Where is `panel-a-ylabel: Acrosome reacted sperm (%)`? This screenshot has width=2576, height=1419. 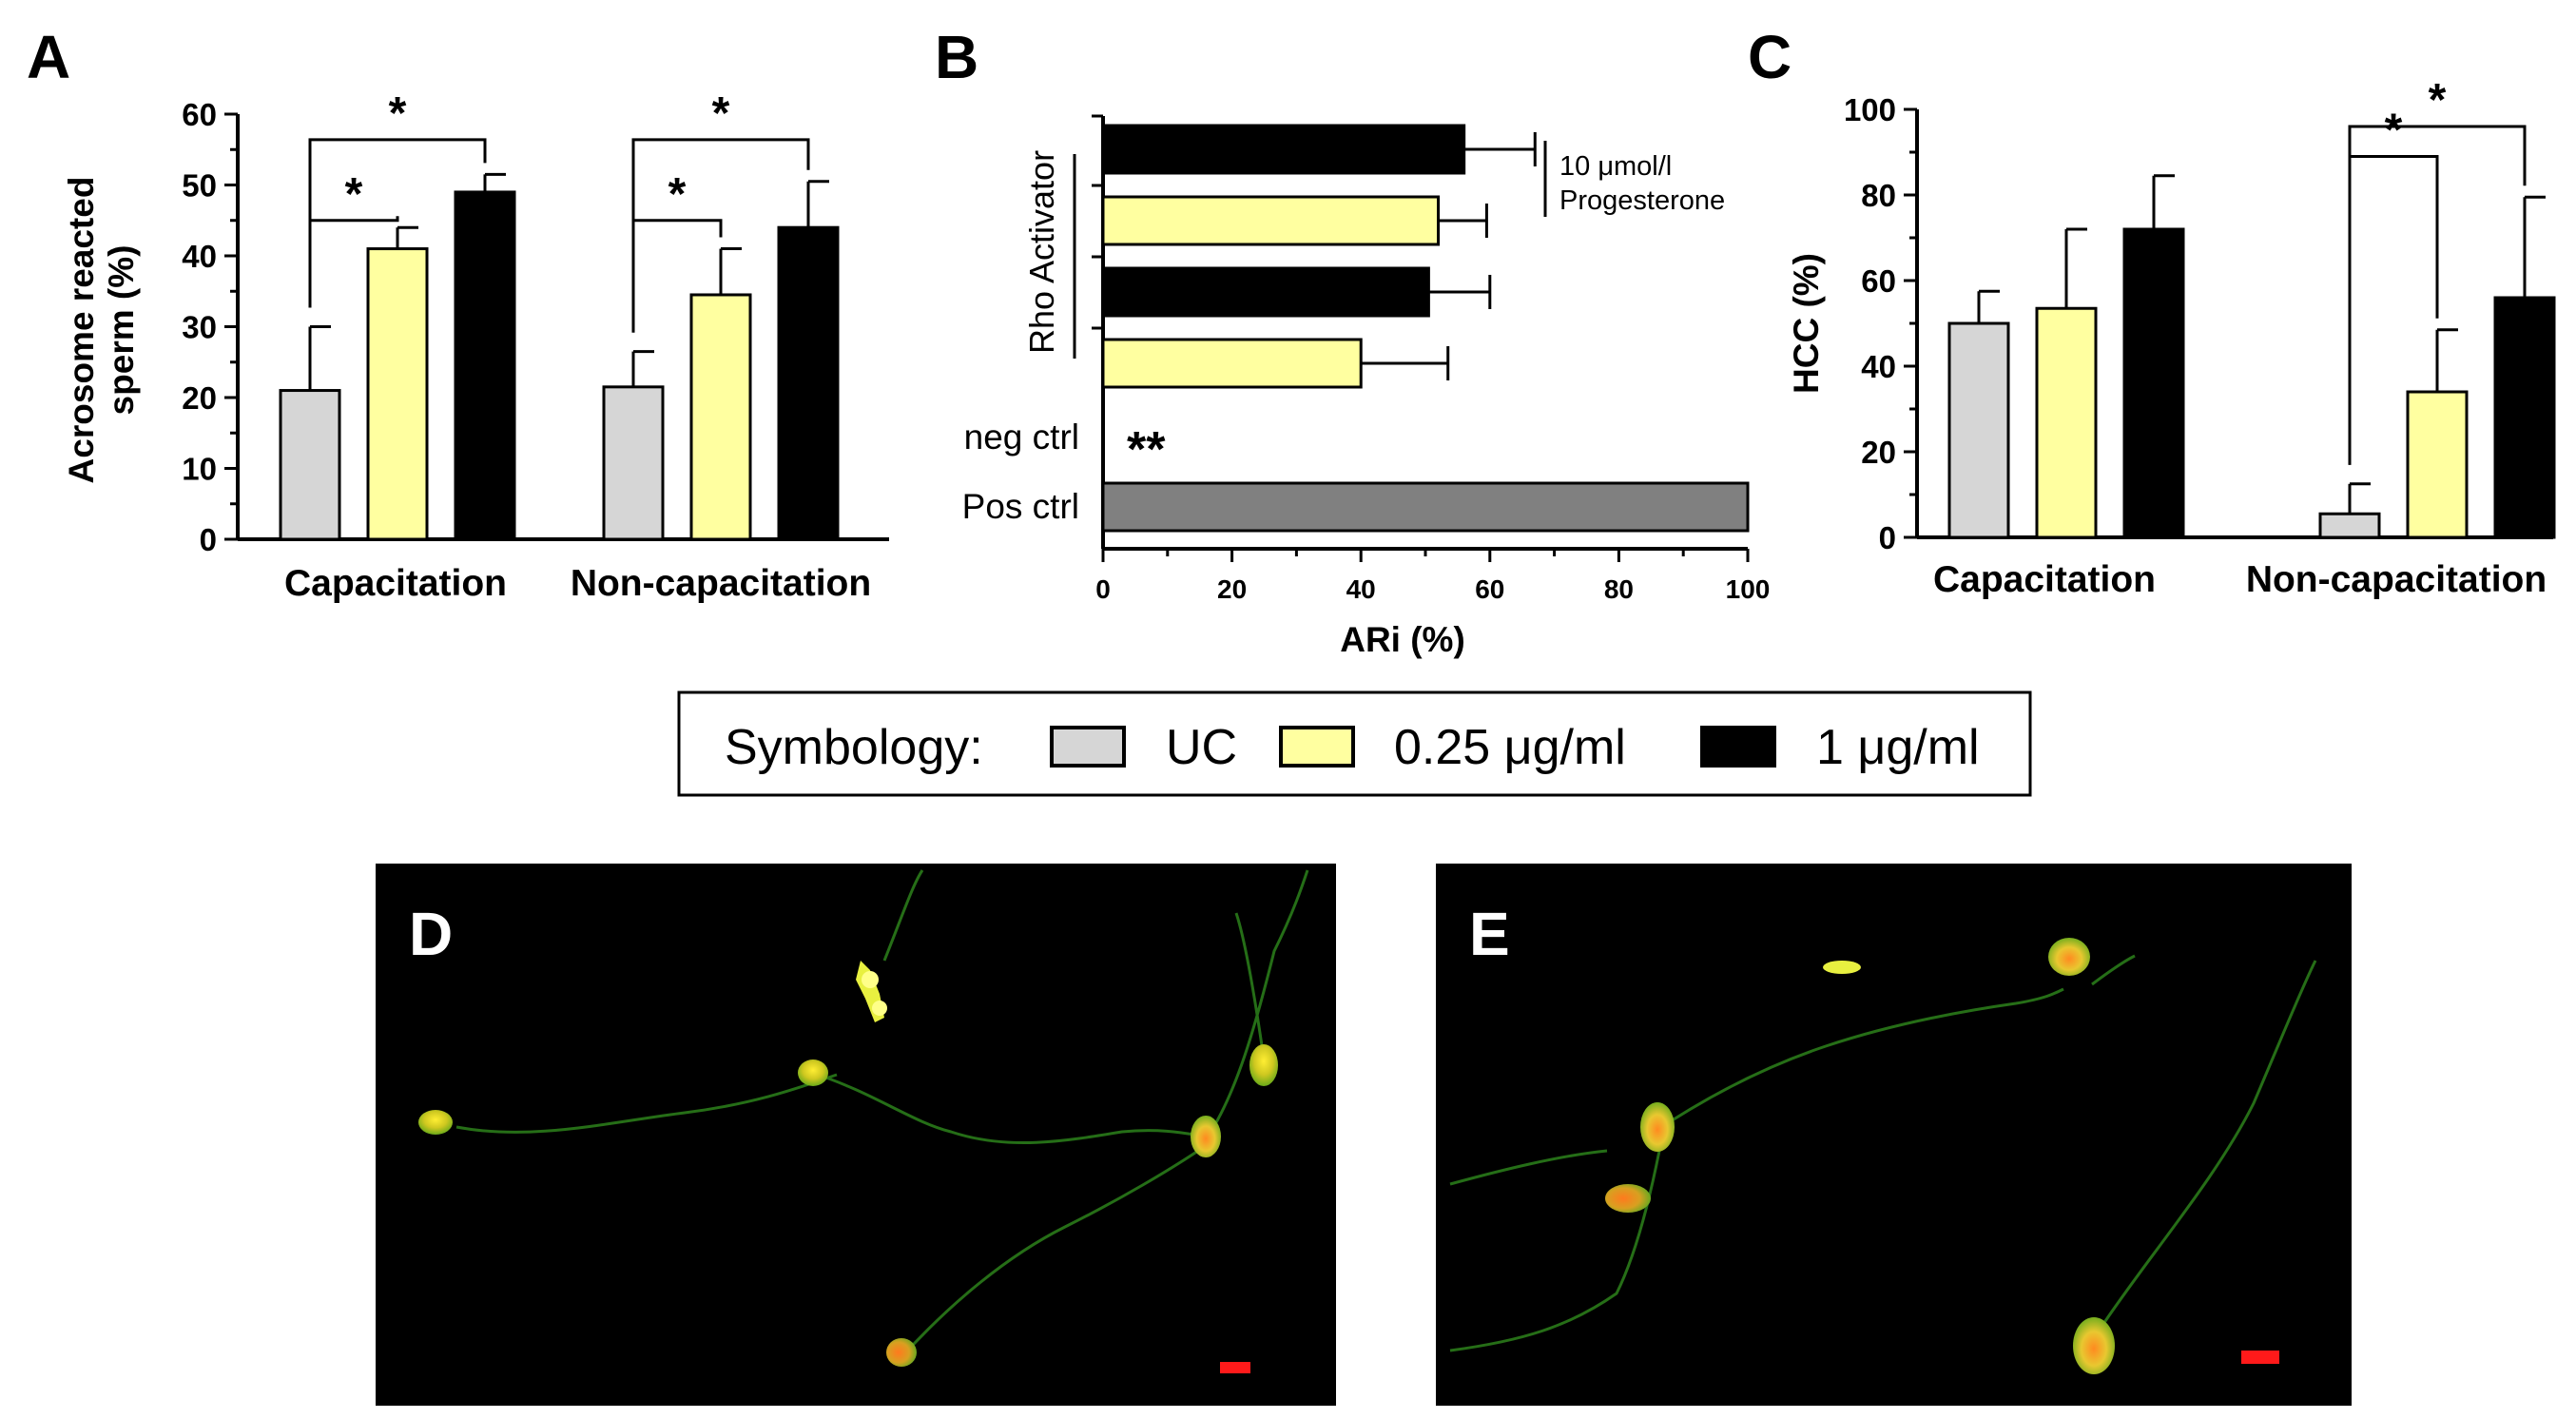
panel-a-ylabel: Acrosome reacted sperm (%) is located at coordinates (101, 330).